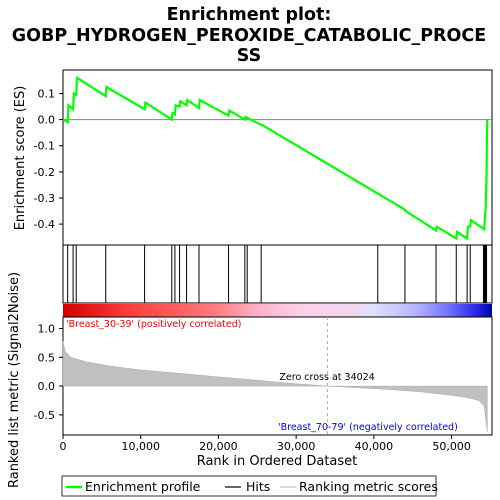 This screenshot has height=500, width=500. I want to click on legend-metric-label: Ranking metric scores, so click(368, 486).